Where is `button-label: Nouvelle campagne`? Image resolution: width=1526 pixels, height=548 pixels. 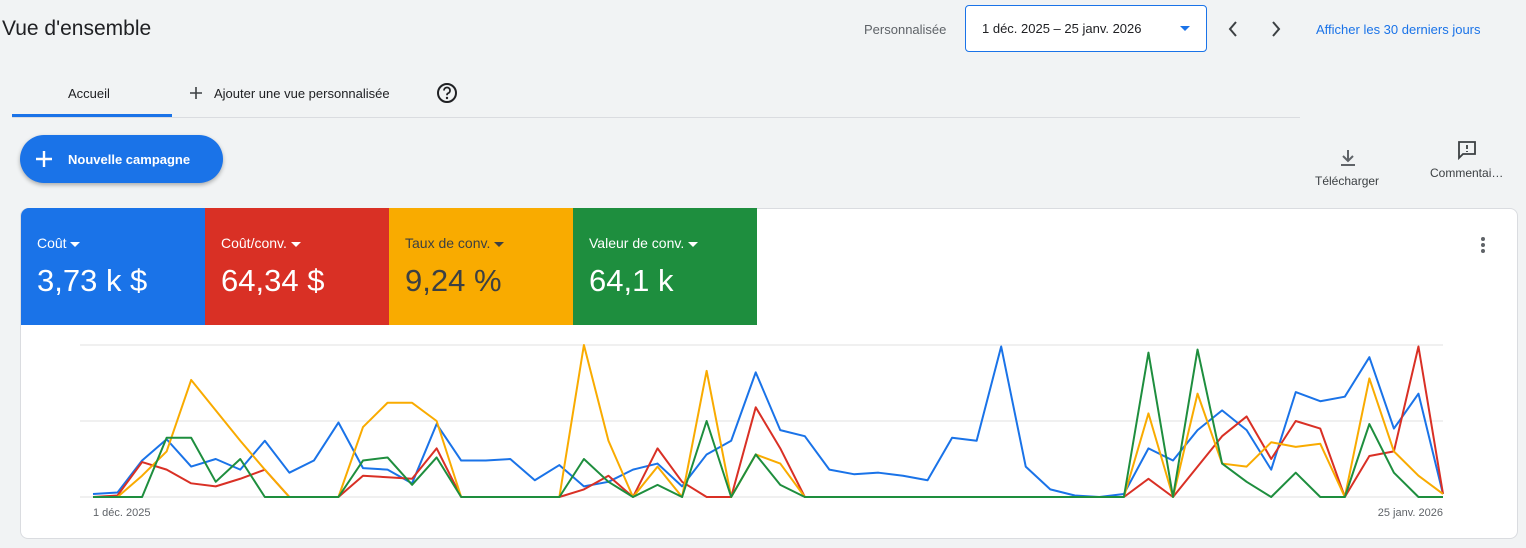
button-label: Nouvelle campagne is located at coordinates (129, 159).